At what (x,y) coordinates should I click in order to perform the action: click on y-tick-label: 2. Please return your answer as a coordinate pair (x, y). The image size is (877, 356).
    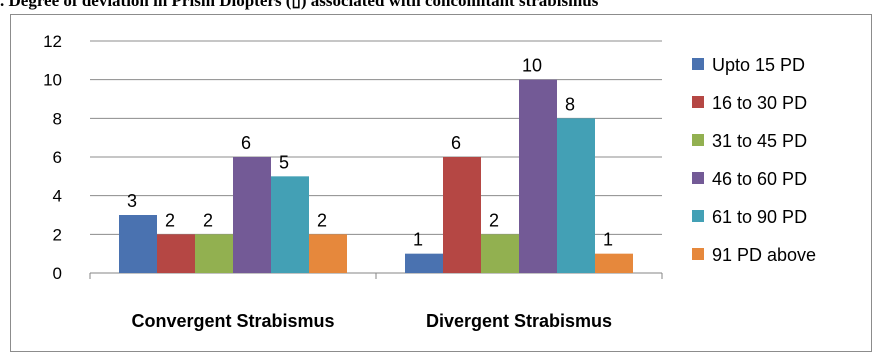
    Looking at the image, I should click on (57, 234).